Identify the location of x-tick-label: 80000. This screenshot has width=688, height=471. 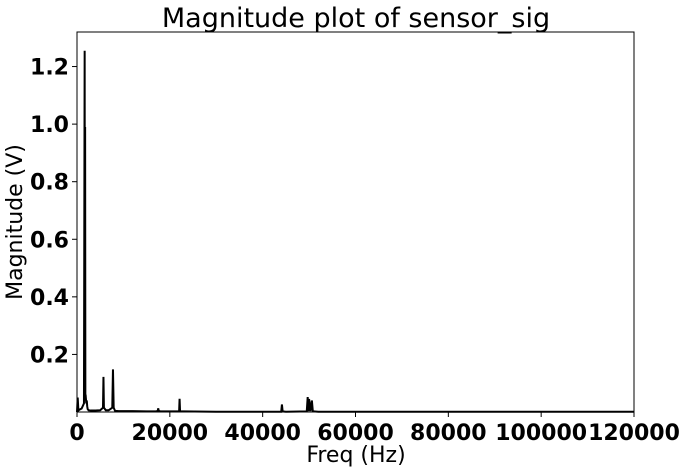
(448, 433).